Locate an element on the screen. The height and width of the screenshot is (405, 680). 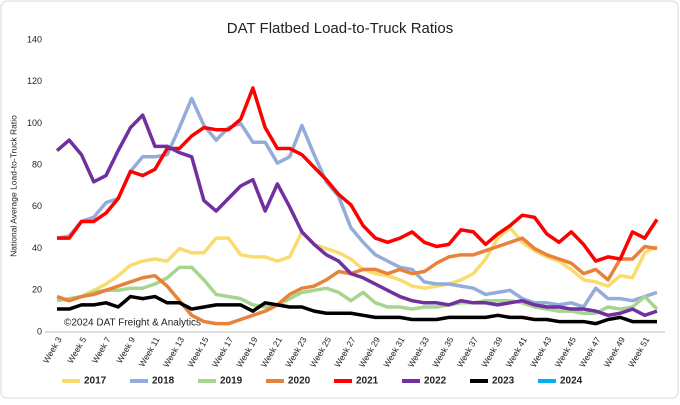
legend-label: 2023 is located at coordinates (503, 381).